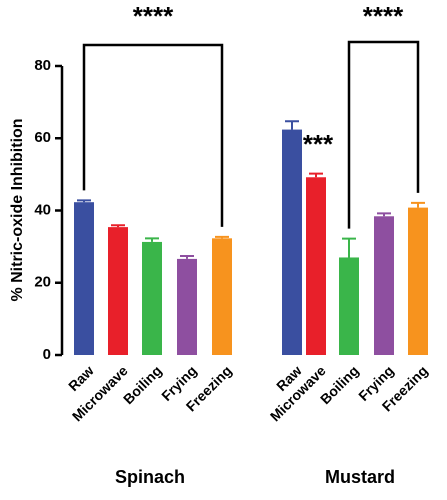  Describe the element at coordinates (318, 144) in the screenshot. I see `significance-label: ***` at that location.